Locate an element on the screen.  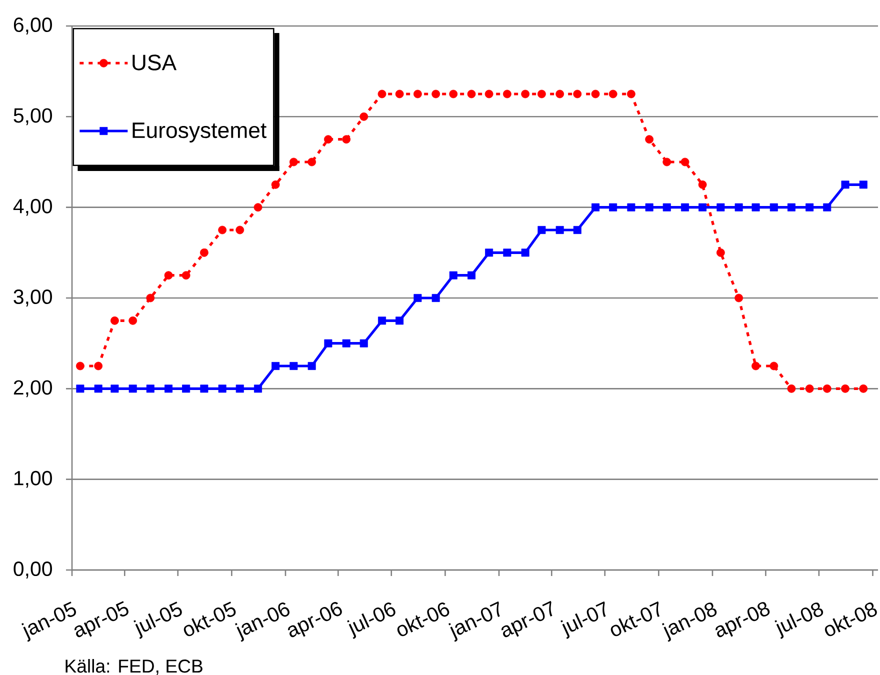
y-tick-label: 3,00 is located at coordinates (33, 298).